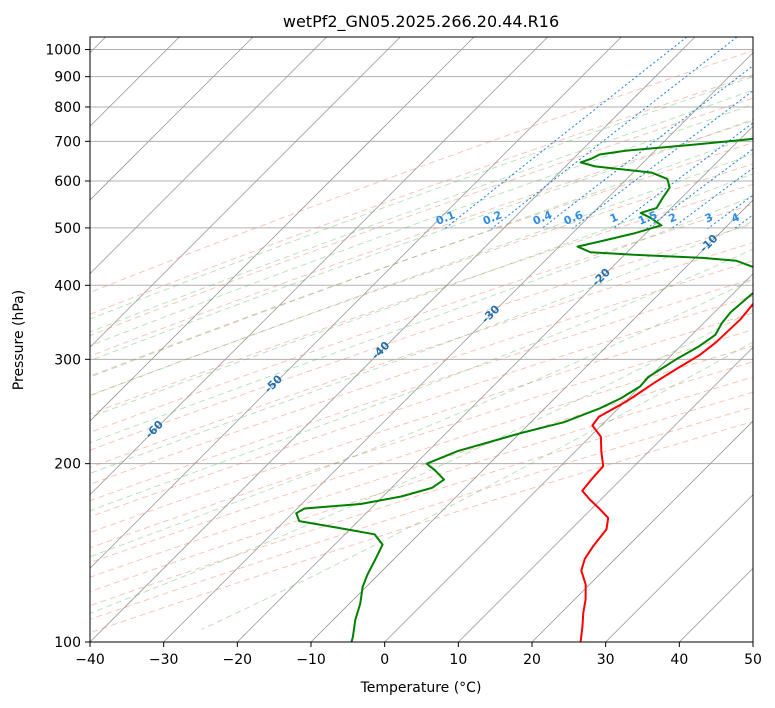  What do you see at coordinates (311, 660) in the screenshot?
I see `x-tick-label: −10` at bounding box center [311, 660].